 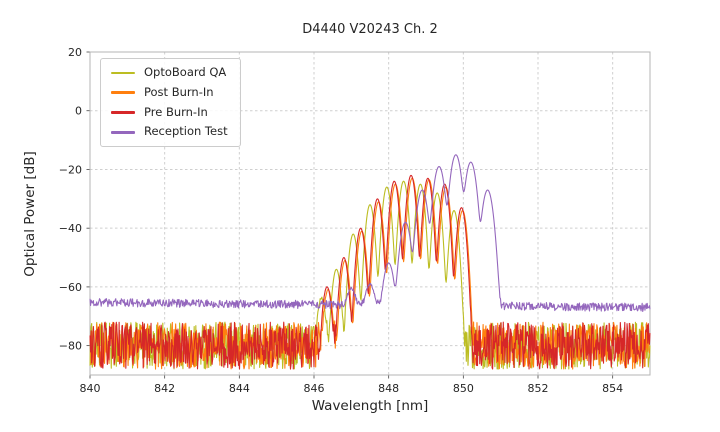 I want to click on legend-label: Reception Test, so click(x=186, y=131).